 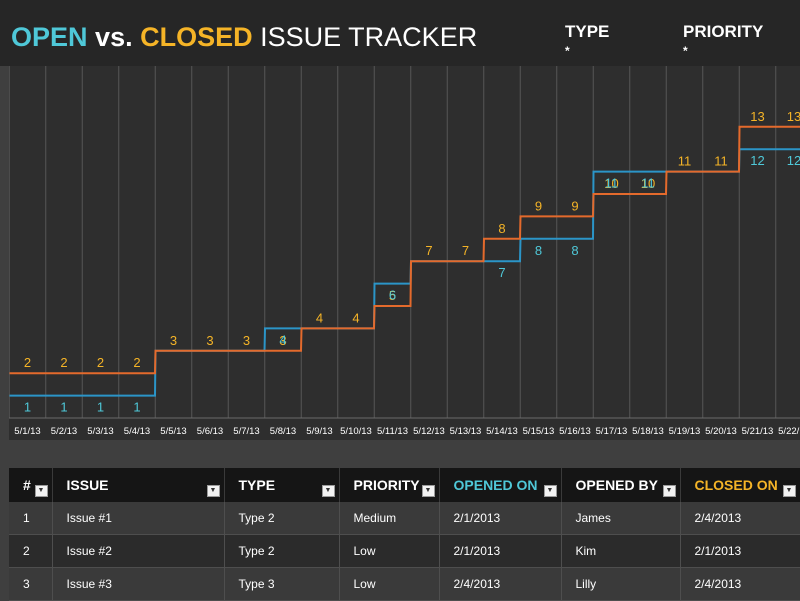 I want to click on chart-x-tick-label: 5/7/13, so click(x=246, y=431).